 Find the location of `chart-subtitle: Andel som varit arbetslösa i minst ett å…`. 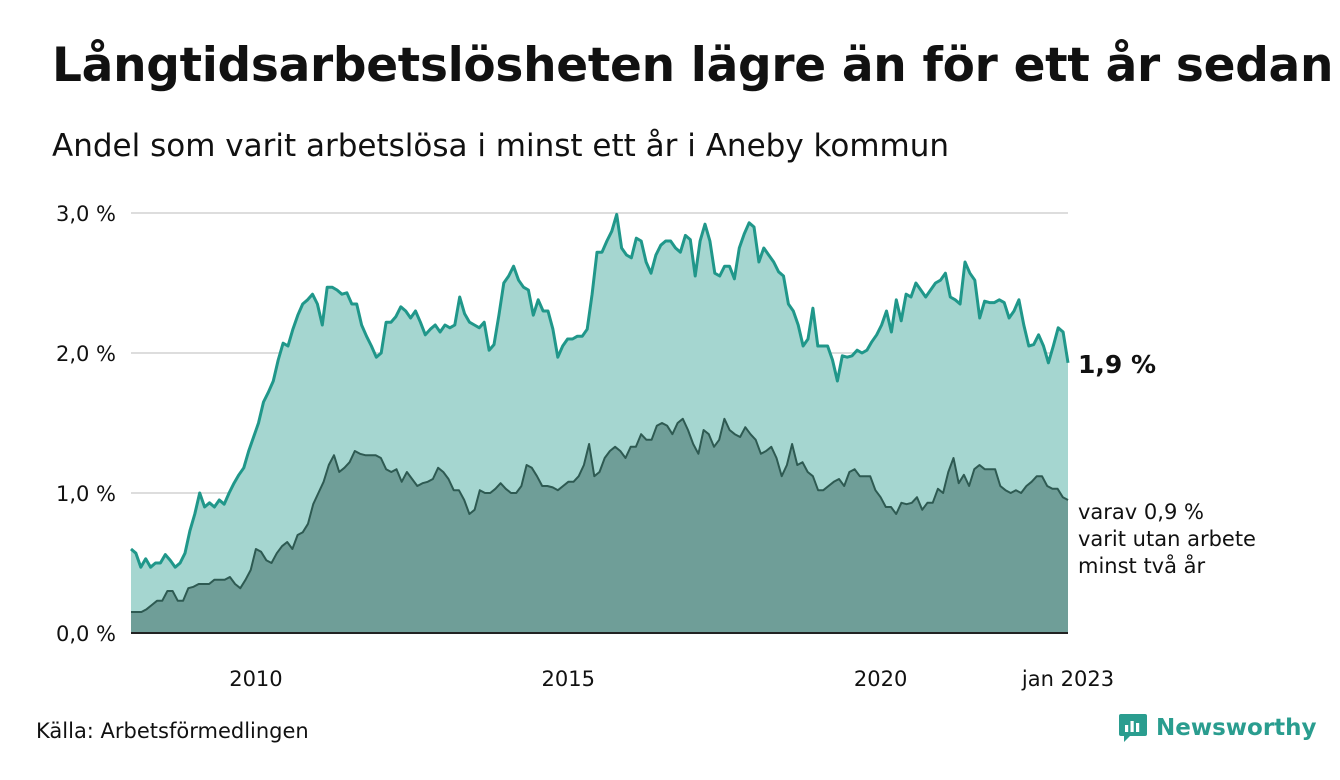

chart-subtitle: Andel som varit arbetslösa i minst ett å… is located at coordinates (501, 146).